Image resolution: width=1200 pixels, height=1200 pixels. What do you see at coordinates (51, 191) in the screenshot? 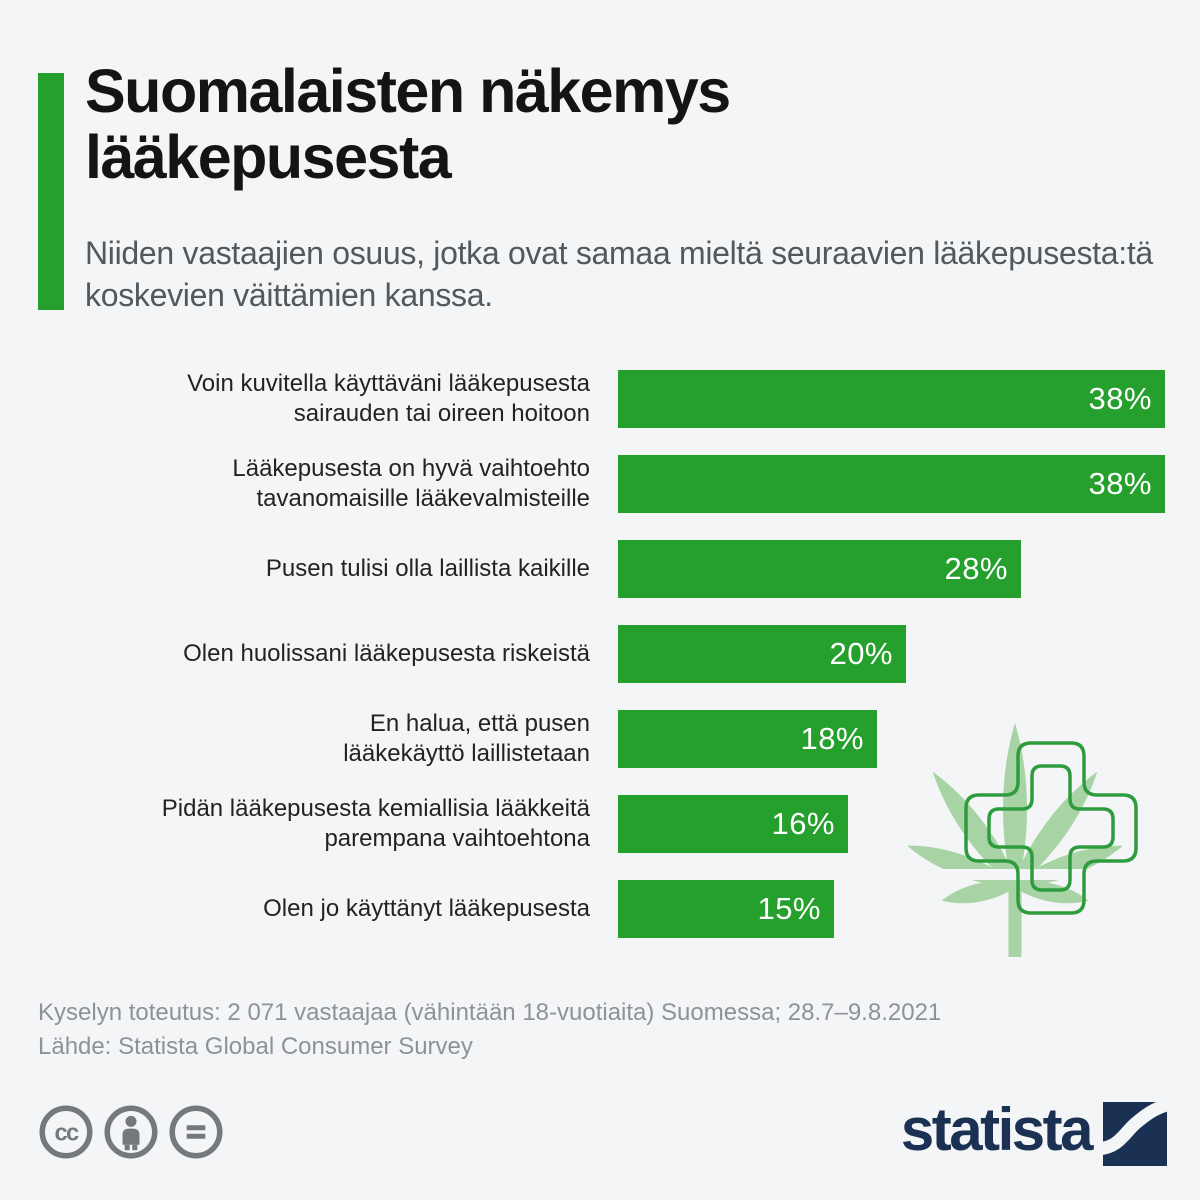
I see `title-accent-bar` at bounding box center [51, 191].